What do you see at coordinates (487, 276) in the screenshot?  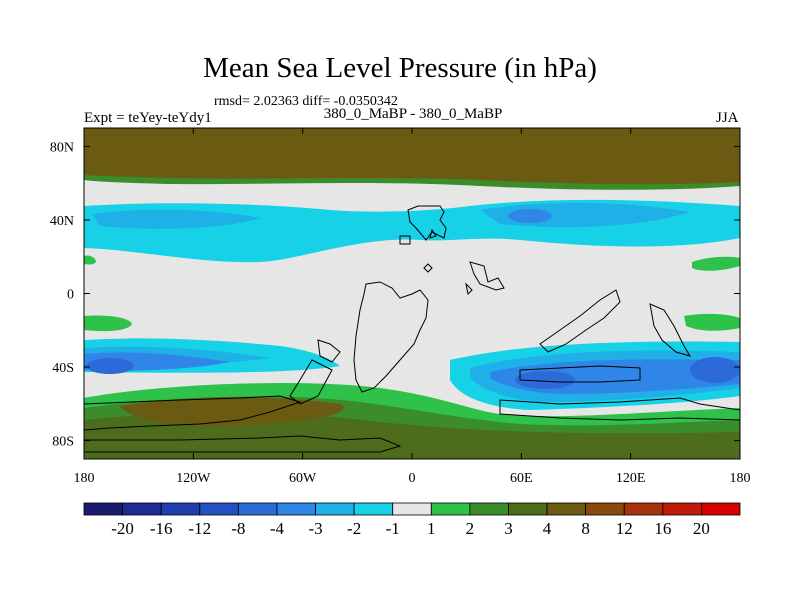 I see `coast-arabia` at bounding box center [487, 276].